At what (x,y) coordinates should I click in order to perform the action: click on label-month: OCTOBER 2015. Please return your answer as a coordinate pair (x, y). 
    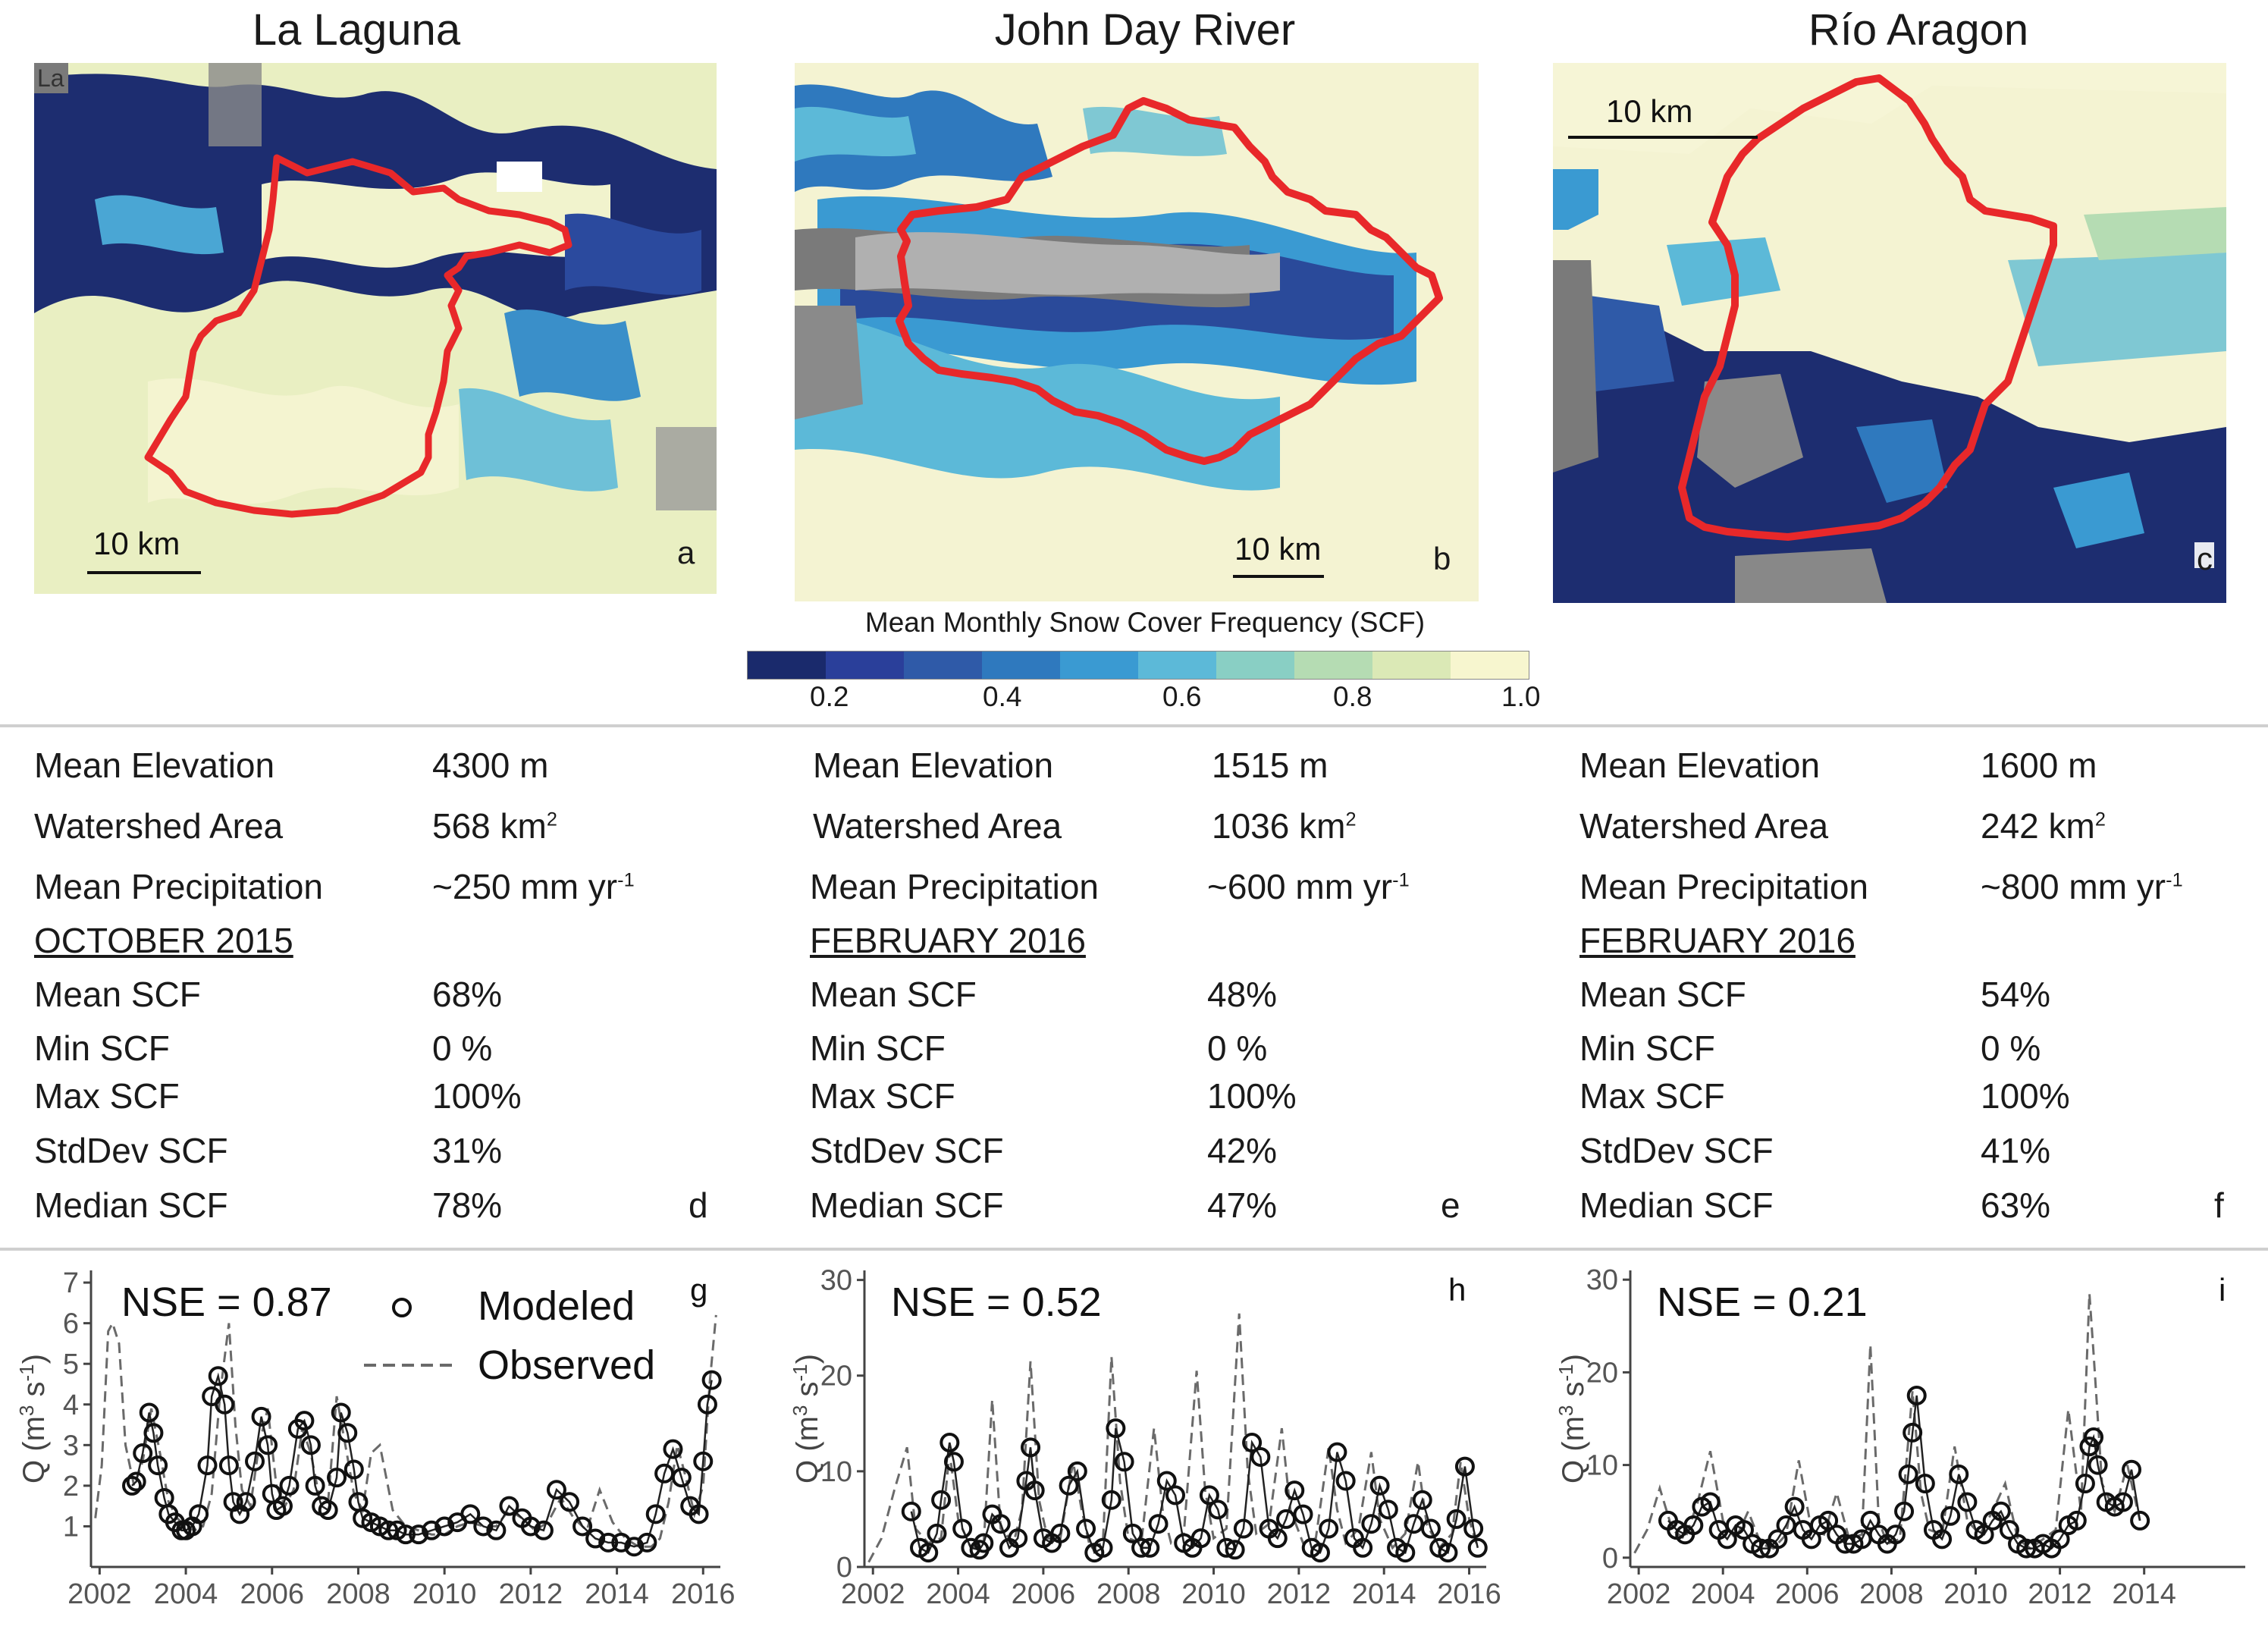
    Looking at the image, I should click on (163, 940).